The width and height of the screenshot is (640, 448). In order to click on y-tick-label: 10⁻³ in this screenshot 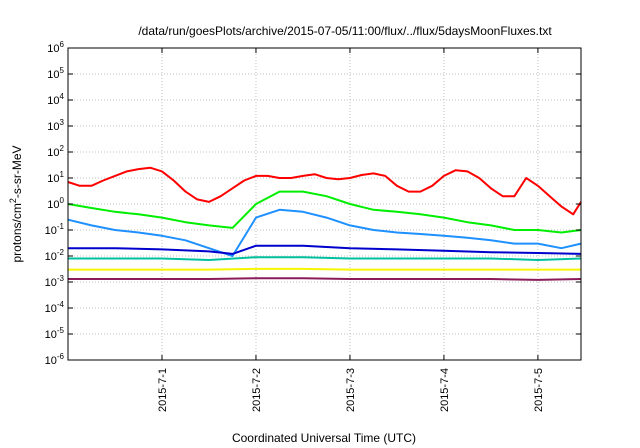, I will do `click(55, 281)`.